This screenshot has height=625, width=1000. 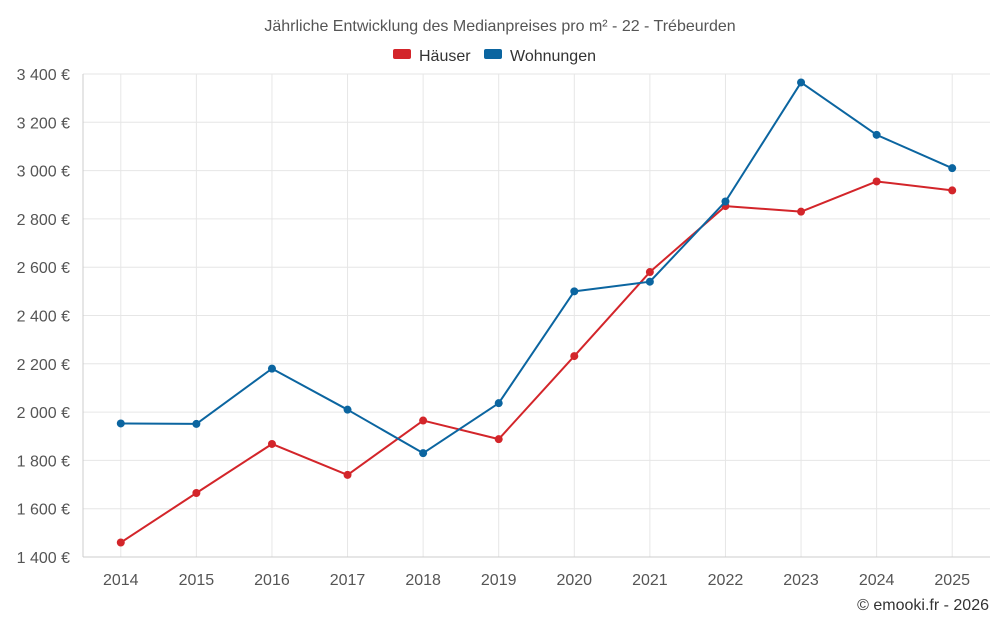 What do you see at coordinates (877, 580) in the screenshot?
I see `x-tick-label: 2024` at bounding box center [877, 580].